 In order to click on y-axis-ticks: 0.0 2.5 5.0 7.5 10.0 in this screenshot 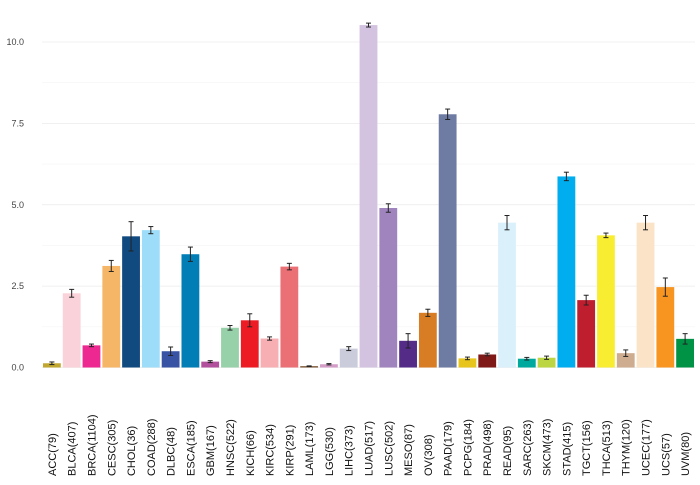, I will do `click(15, 205)`.